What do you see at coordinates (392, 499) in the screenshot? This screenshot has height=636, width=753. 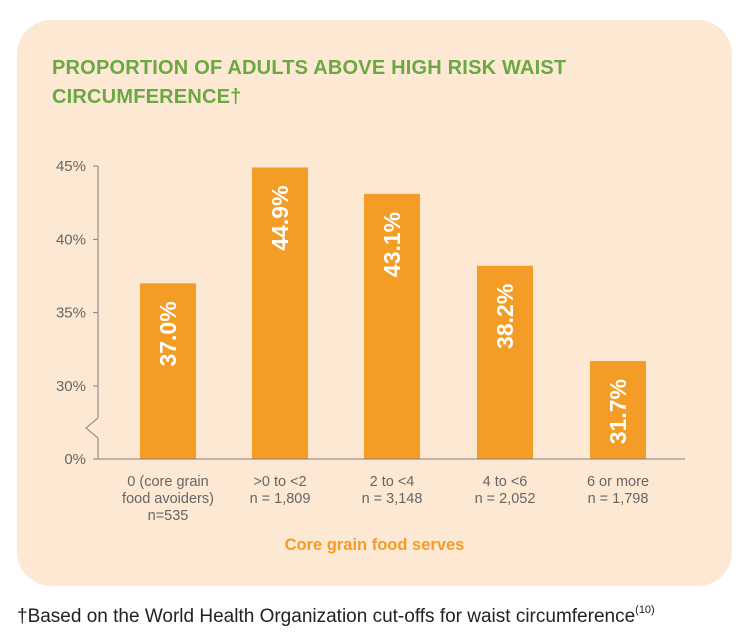 I see `category-label-line: n = 3,148` at bounding box center [392, 499].